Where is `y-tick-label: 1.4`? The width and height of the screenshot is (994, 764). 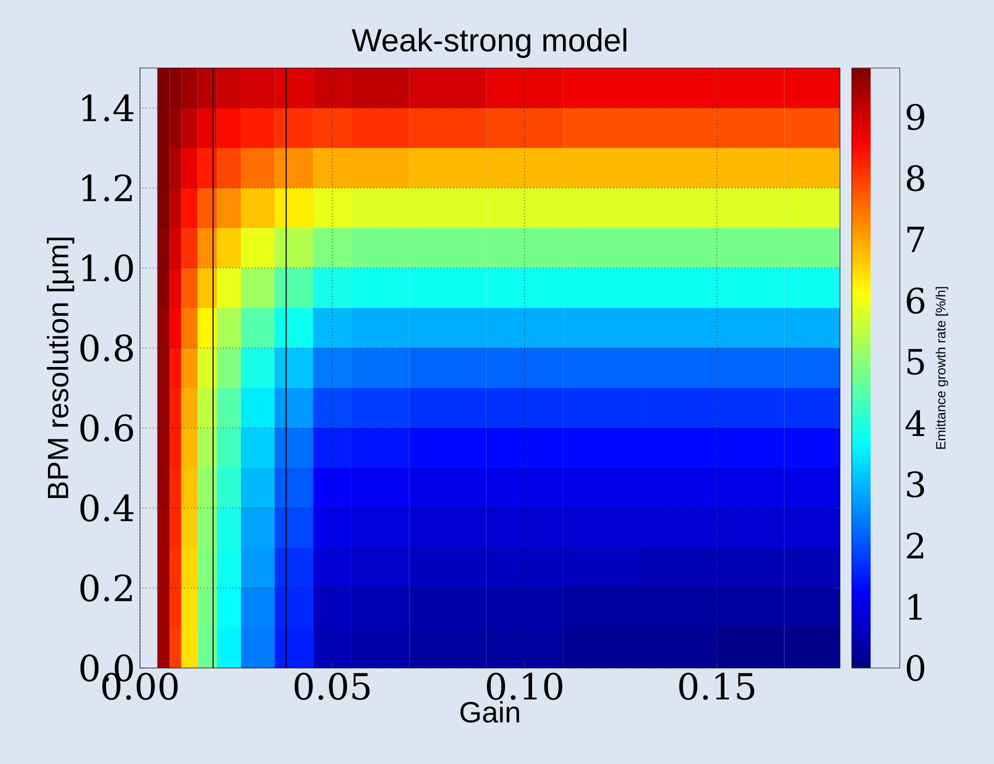 y-tick-label: 1.4 is located at coordinates (108, 108).